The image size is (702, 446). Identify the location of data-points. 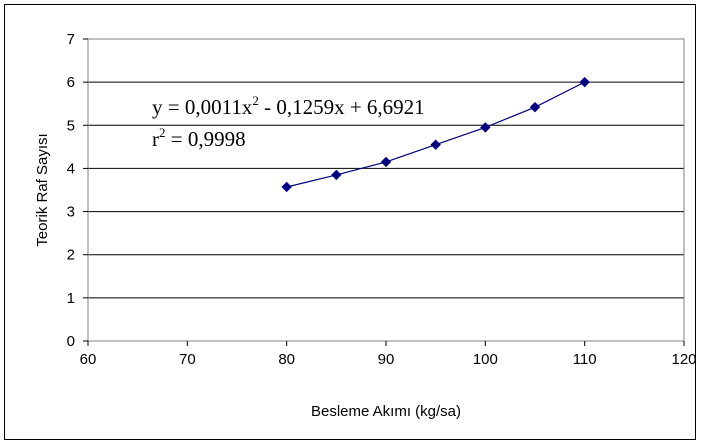
(435, 134).